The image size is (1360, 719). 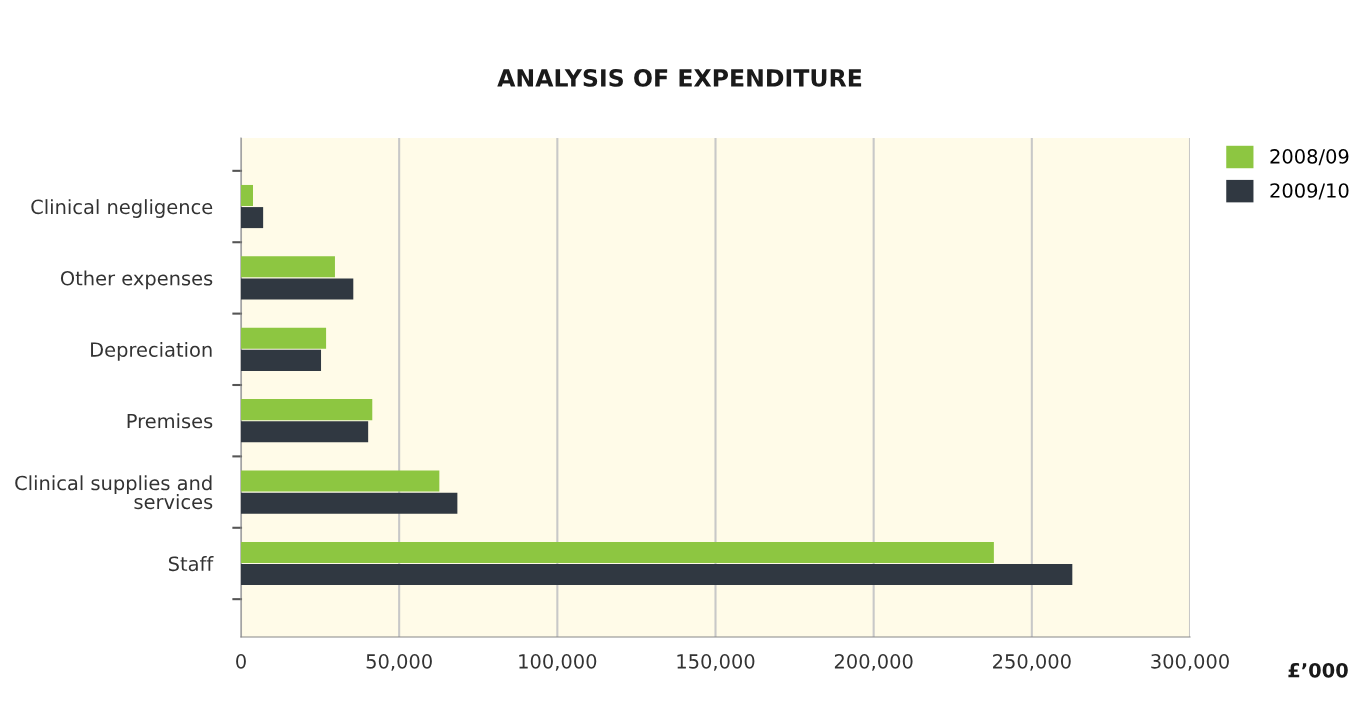 What do you see at coordinates (191, 564) in the screenshot?
I see `y-tick-label: Staff` at bounding box center [191, 564].